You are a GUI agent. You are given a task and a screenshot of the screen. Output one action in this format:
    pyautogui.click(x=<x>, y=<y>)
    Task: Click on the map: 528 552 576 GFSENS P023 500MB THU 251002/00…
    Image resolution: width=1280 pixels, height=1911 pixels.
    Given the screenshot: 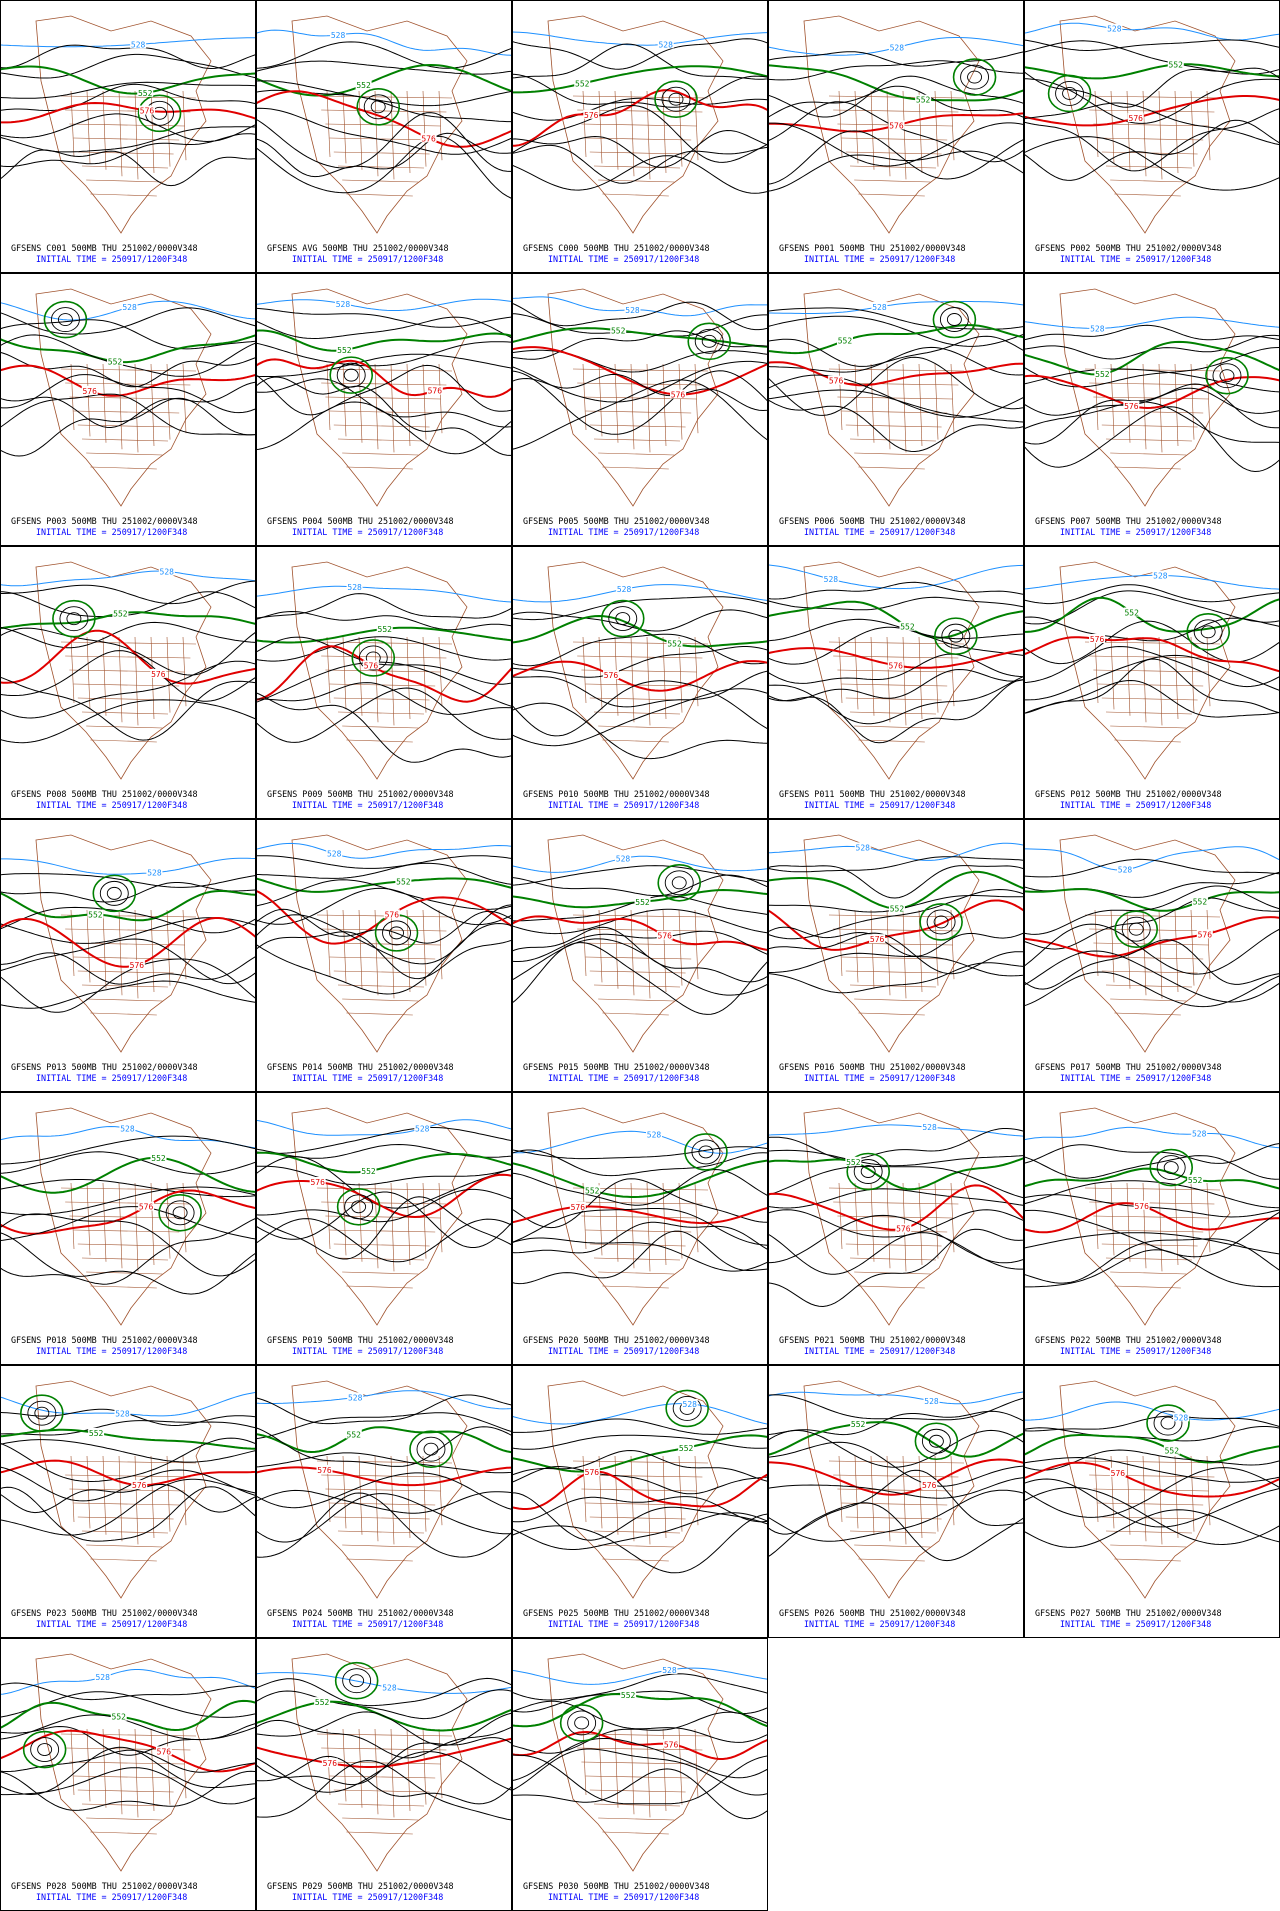 What is the action you would take?
    pyautogui.click(x=128, y=1508)
    